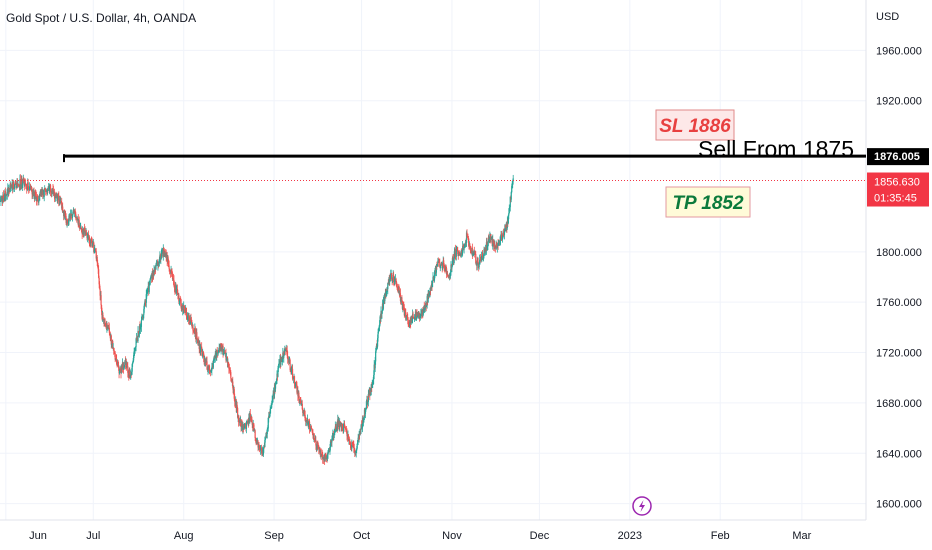 The width and height of the screenshot is (932, 550). Describe the element at coordinates (361, 536) in the screenshot. I see `x-tick-label: Oct` at that location.